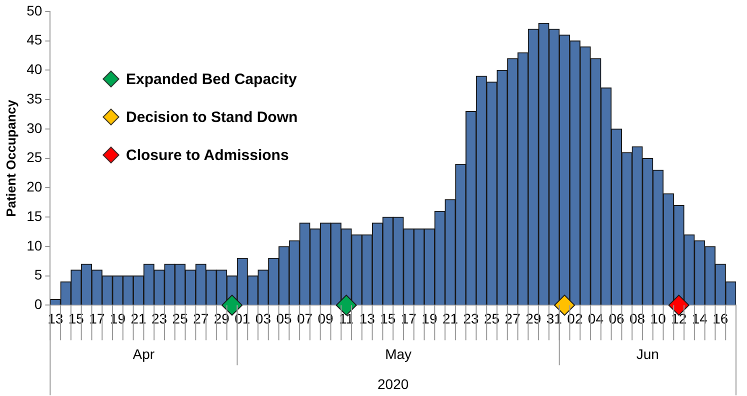 The image size is (747, 396). I want to click on y-tick-label: 0, so click(38, 304).